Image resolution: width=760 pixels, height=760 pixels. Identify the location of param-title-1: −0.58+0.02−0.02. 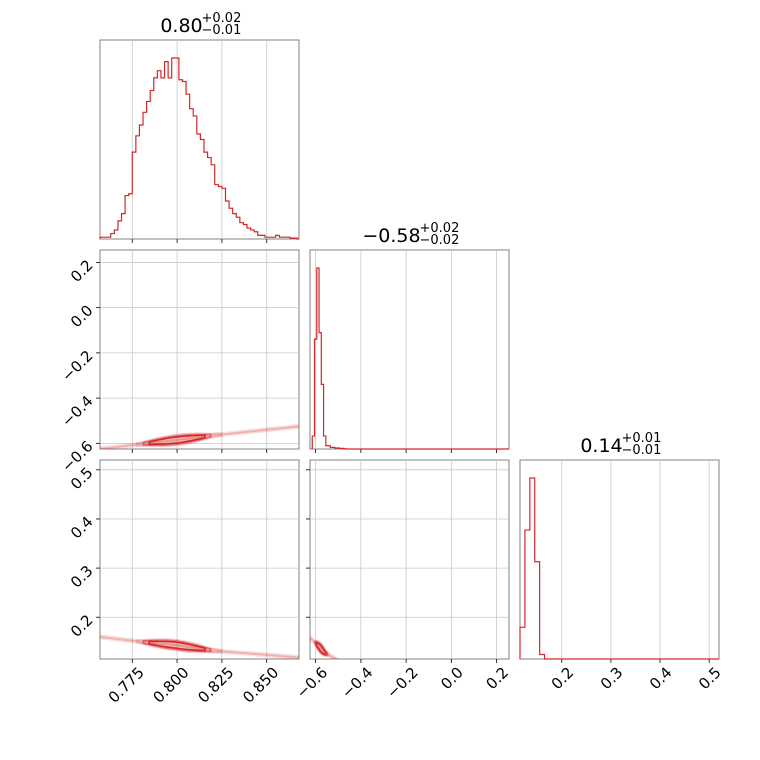
(410, 234).